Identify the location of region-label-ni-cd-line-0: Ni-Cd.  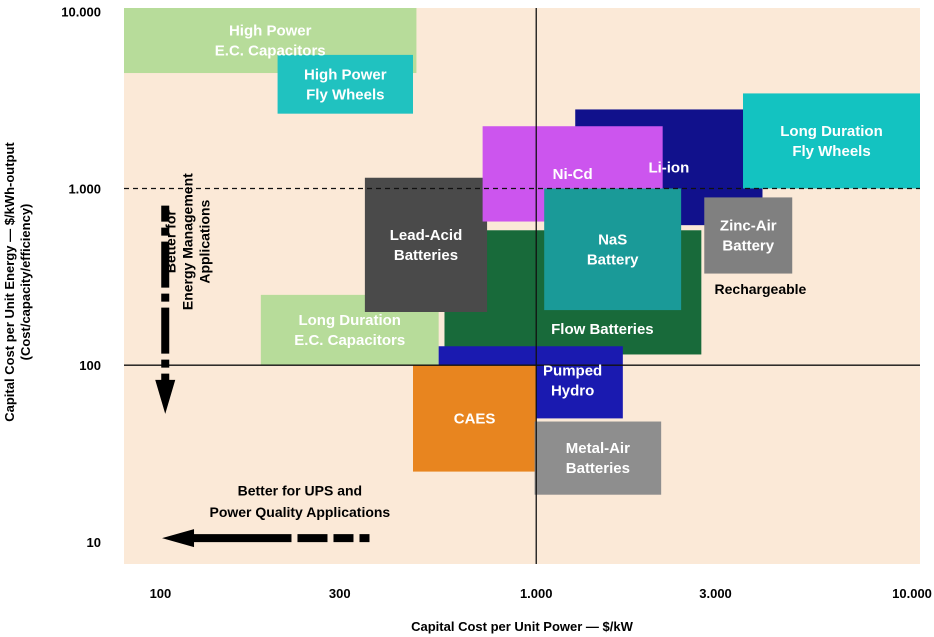
(573, 174).